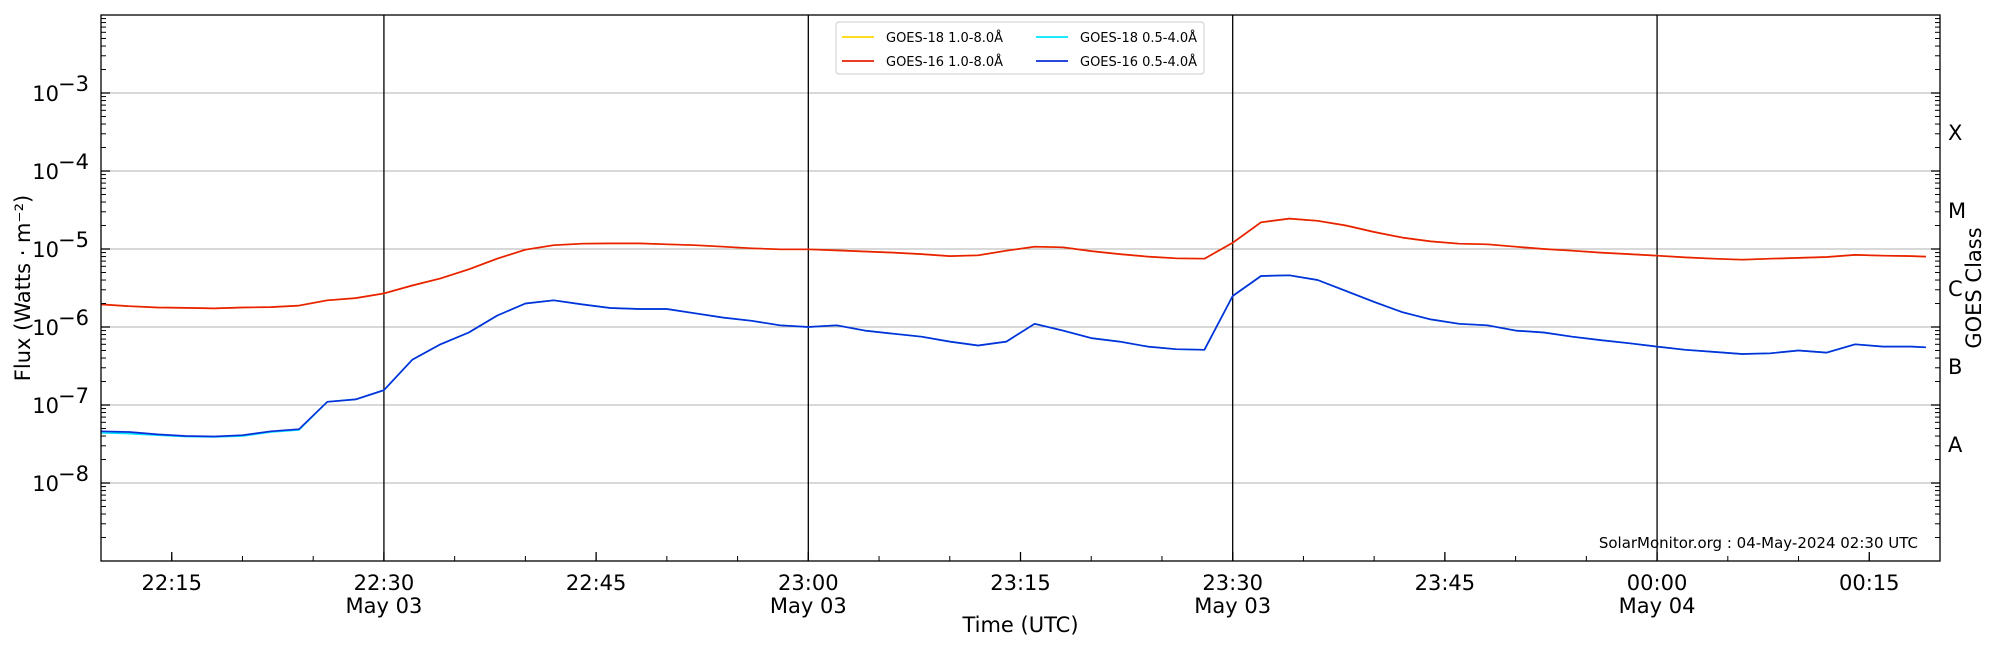  What do you see at coordinates (1019, 625) in the screenshot?
I see `x-axis-title: Time (UTC)` at bounding box center [1019, 625].